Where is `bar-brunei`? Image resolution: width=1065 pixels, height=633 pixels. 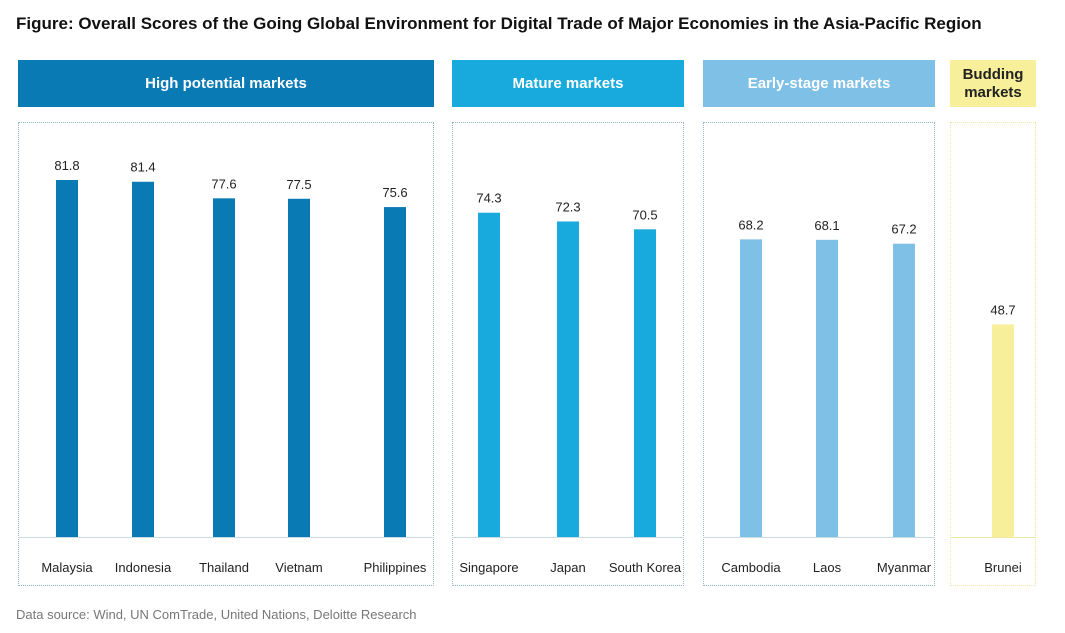
bar-brunei is located at coordinates (1003, 430).